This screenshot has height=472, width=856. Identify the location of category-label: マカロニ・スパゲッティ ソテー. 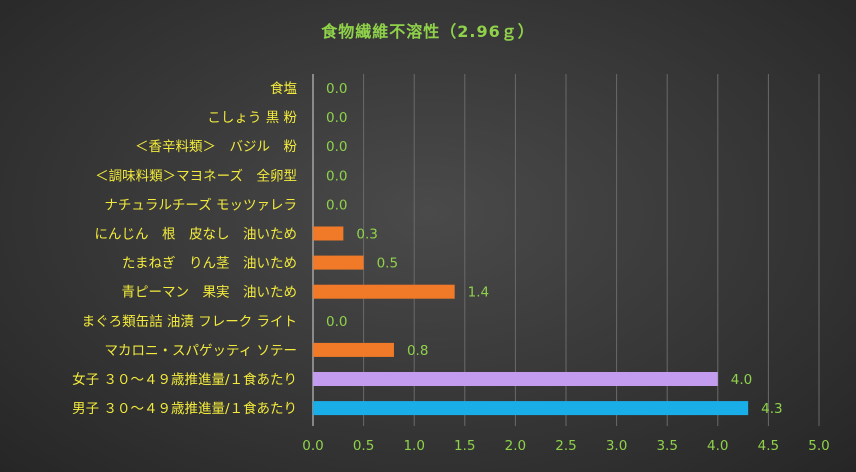
(201, 351).